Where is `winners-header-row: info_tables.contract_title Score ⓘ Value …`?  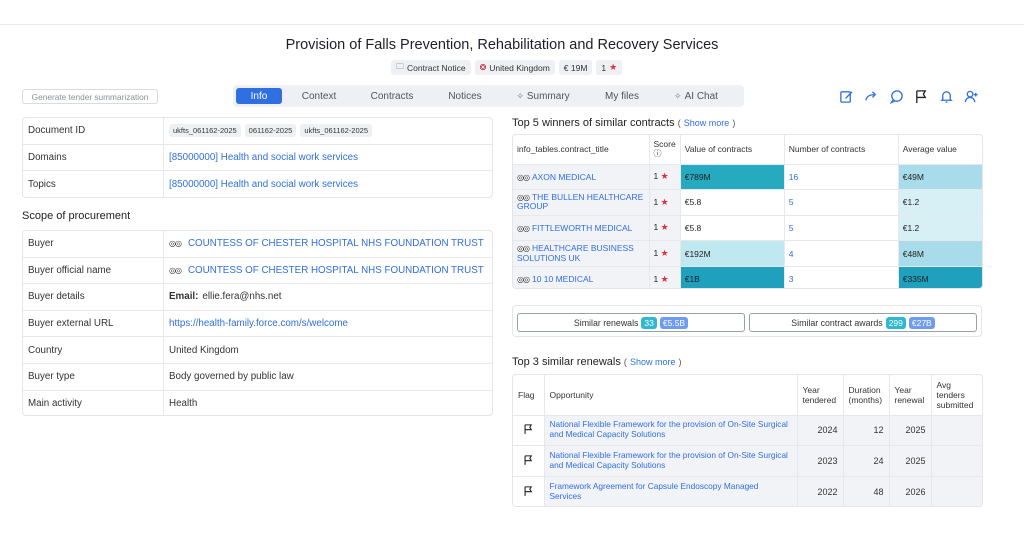
winners-header-row: info_tables.contract_title Score ⓘ Value … is located at coordinates (747, 150).